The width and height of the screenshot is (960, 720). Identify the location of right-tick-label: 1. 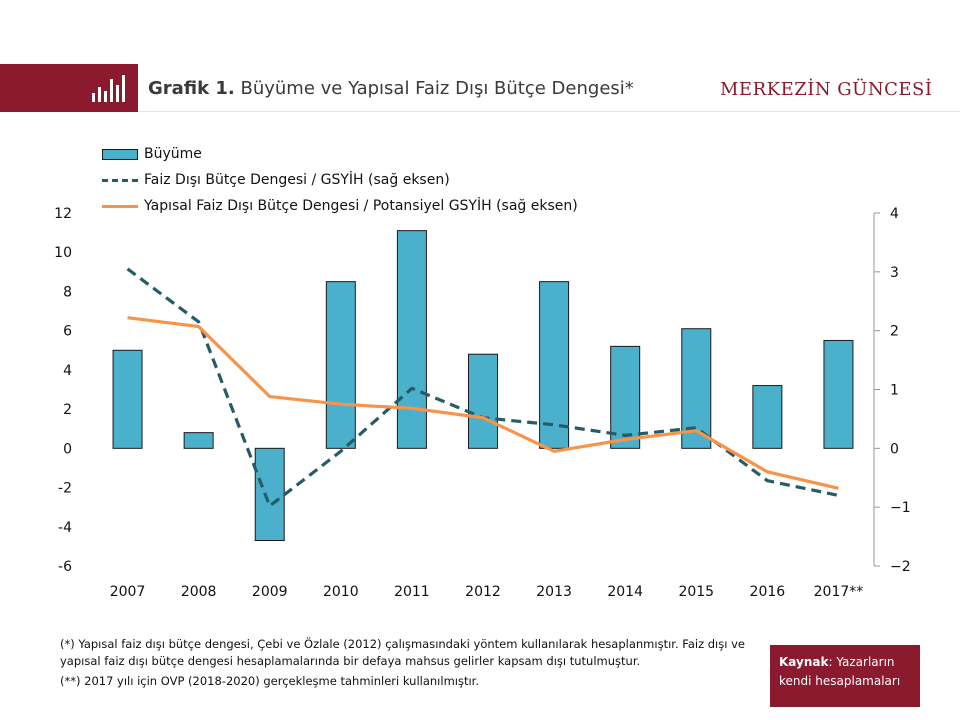
(894, 391).